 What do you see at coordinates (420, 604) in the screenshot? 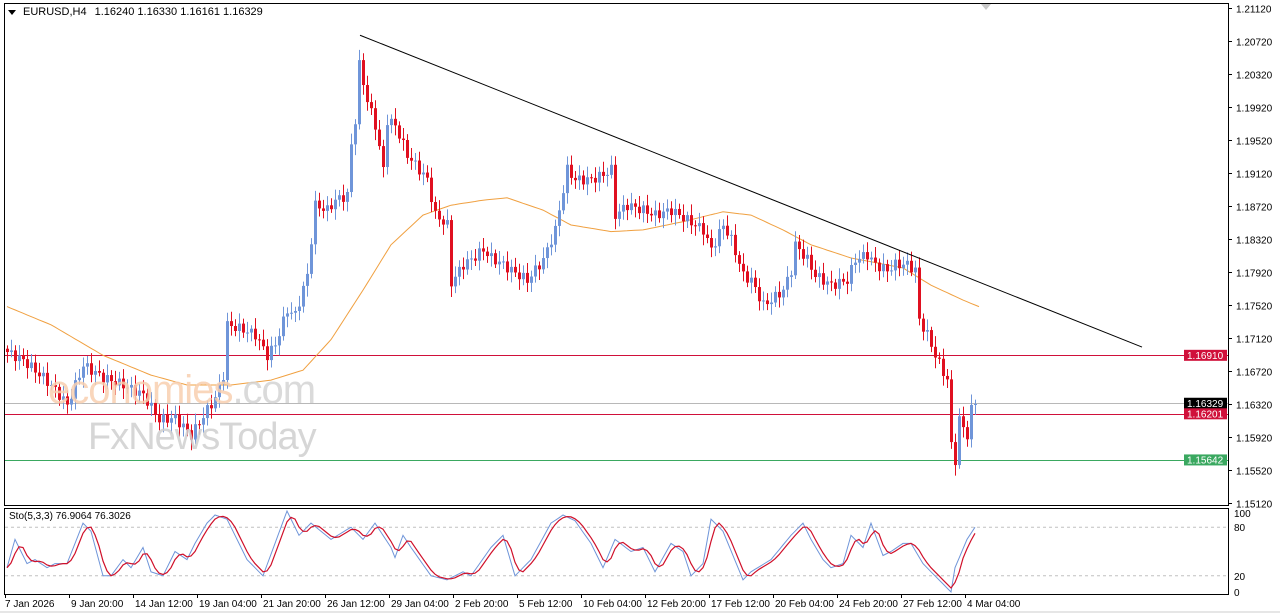
I see `x-tick-label: 29 Jan 04:00` at bounding box center [420, 604].